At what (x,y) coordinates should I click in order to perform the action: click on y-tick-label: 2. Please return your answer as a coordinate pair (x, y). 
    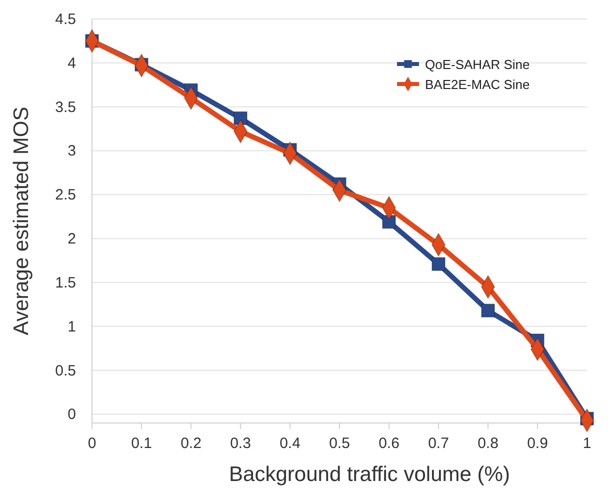
    Looking at the image, I should click on (72, 239).